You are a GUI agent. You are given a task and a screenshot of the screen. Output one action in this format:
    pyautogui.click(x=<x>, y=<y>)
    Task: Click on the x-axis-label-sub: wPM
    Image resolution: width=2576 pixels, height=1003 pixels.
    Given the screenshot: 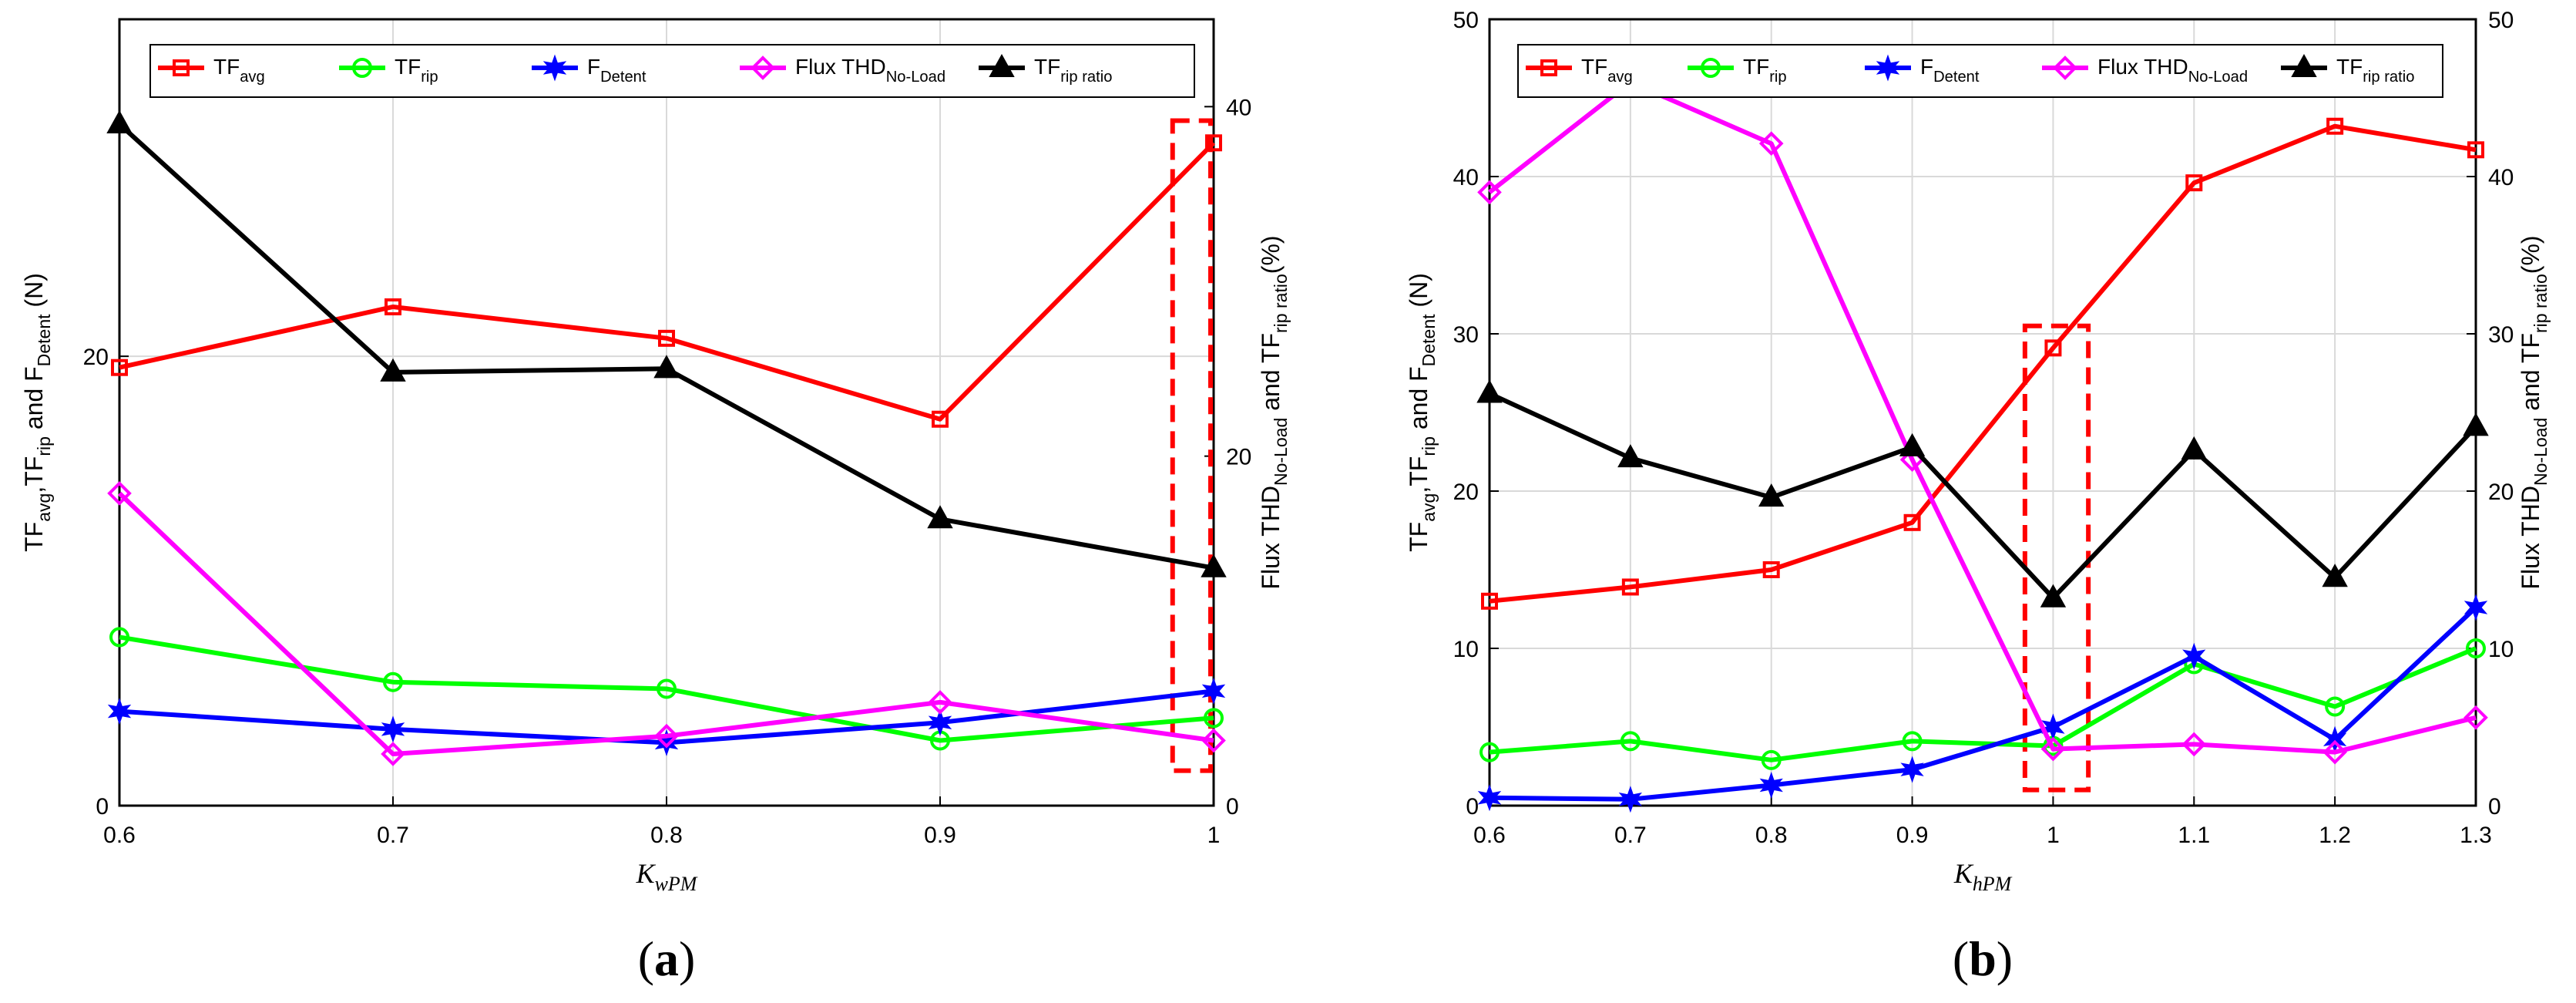 What is the action you would take?
    pyautogui.click(x=676, y=884)
    